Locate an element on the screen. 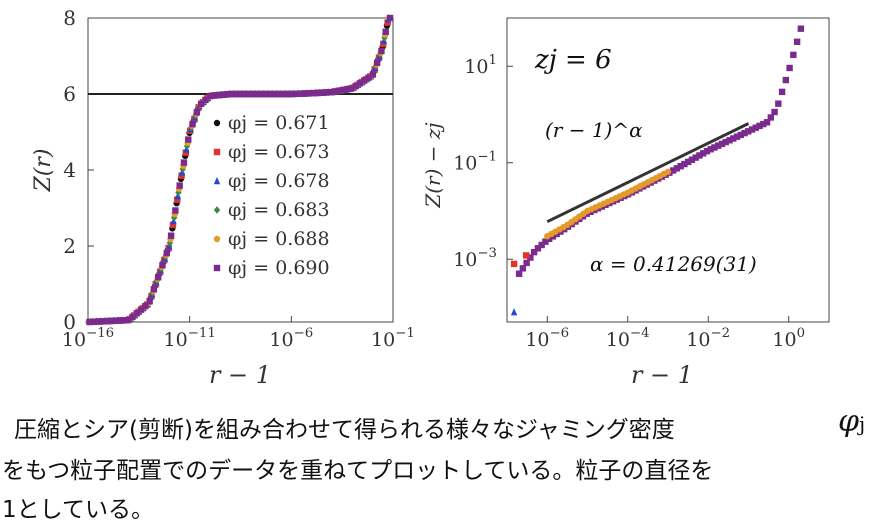 Image resolution: width=881 pixels, height=532 pixels. right-x-tick-label: 10⁻² is located at coordinates (708, 338).